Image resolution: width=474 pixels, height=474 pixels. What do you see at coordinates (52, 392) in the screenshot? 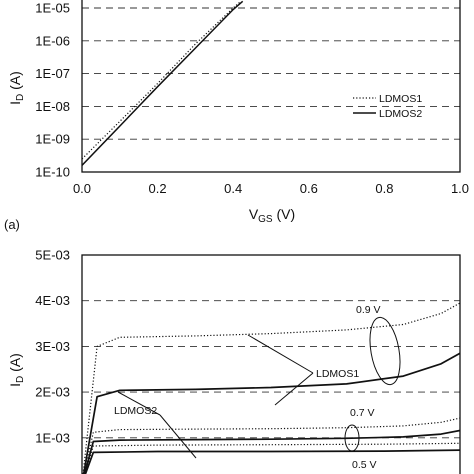
I see `bottom-y-tick-label: 2E-03` at bounding box center [52, 392].